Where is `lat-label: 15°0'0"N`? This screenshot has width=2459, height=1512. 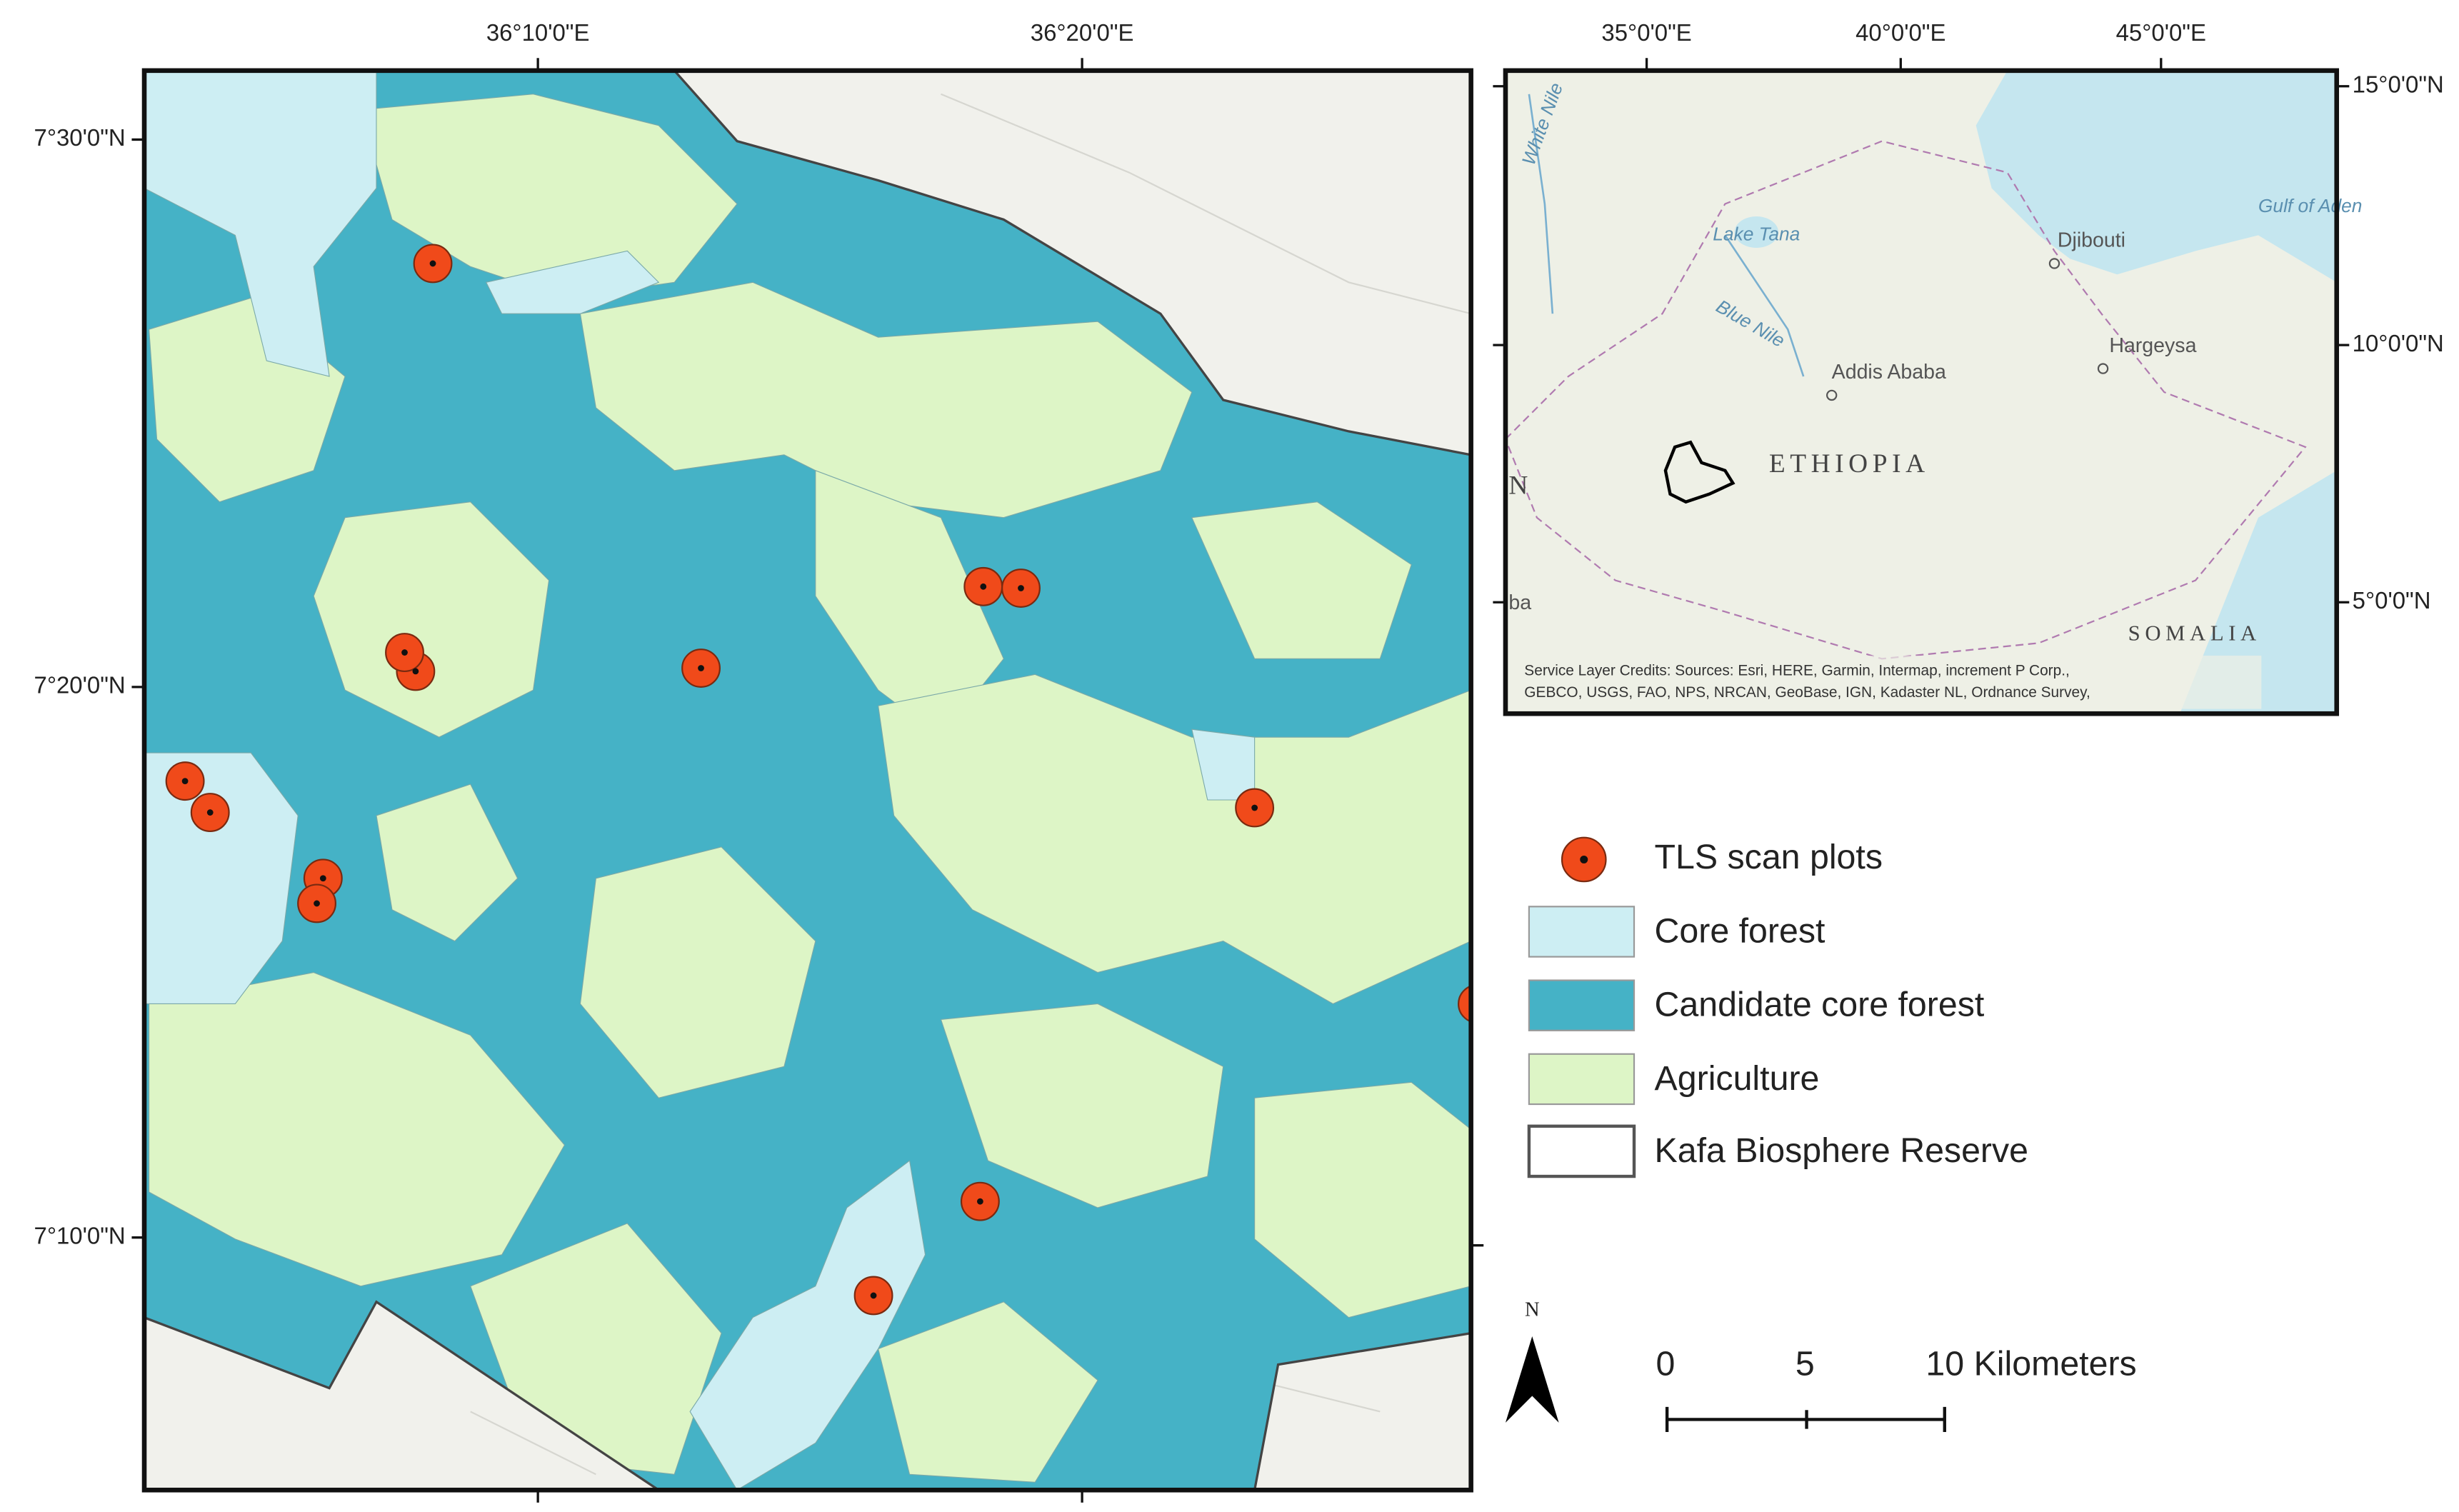 lat-label: 15°0'0"N is located at coordinates (2398, 84).